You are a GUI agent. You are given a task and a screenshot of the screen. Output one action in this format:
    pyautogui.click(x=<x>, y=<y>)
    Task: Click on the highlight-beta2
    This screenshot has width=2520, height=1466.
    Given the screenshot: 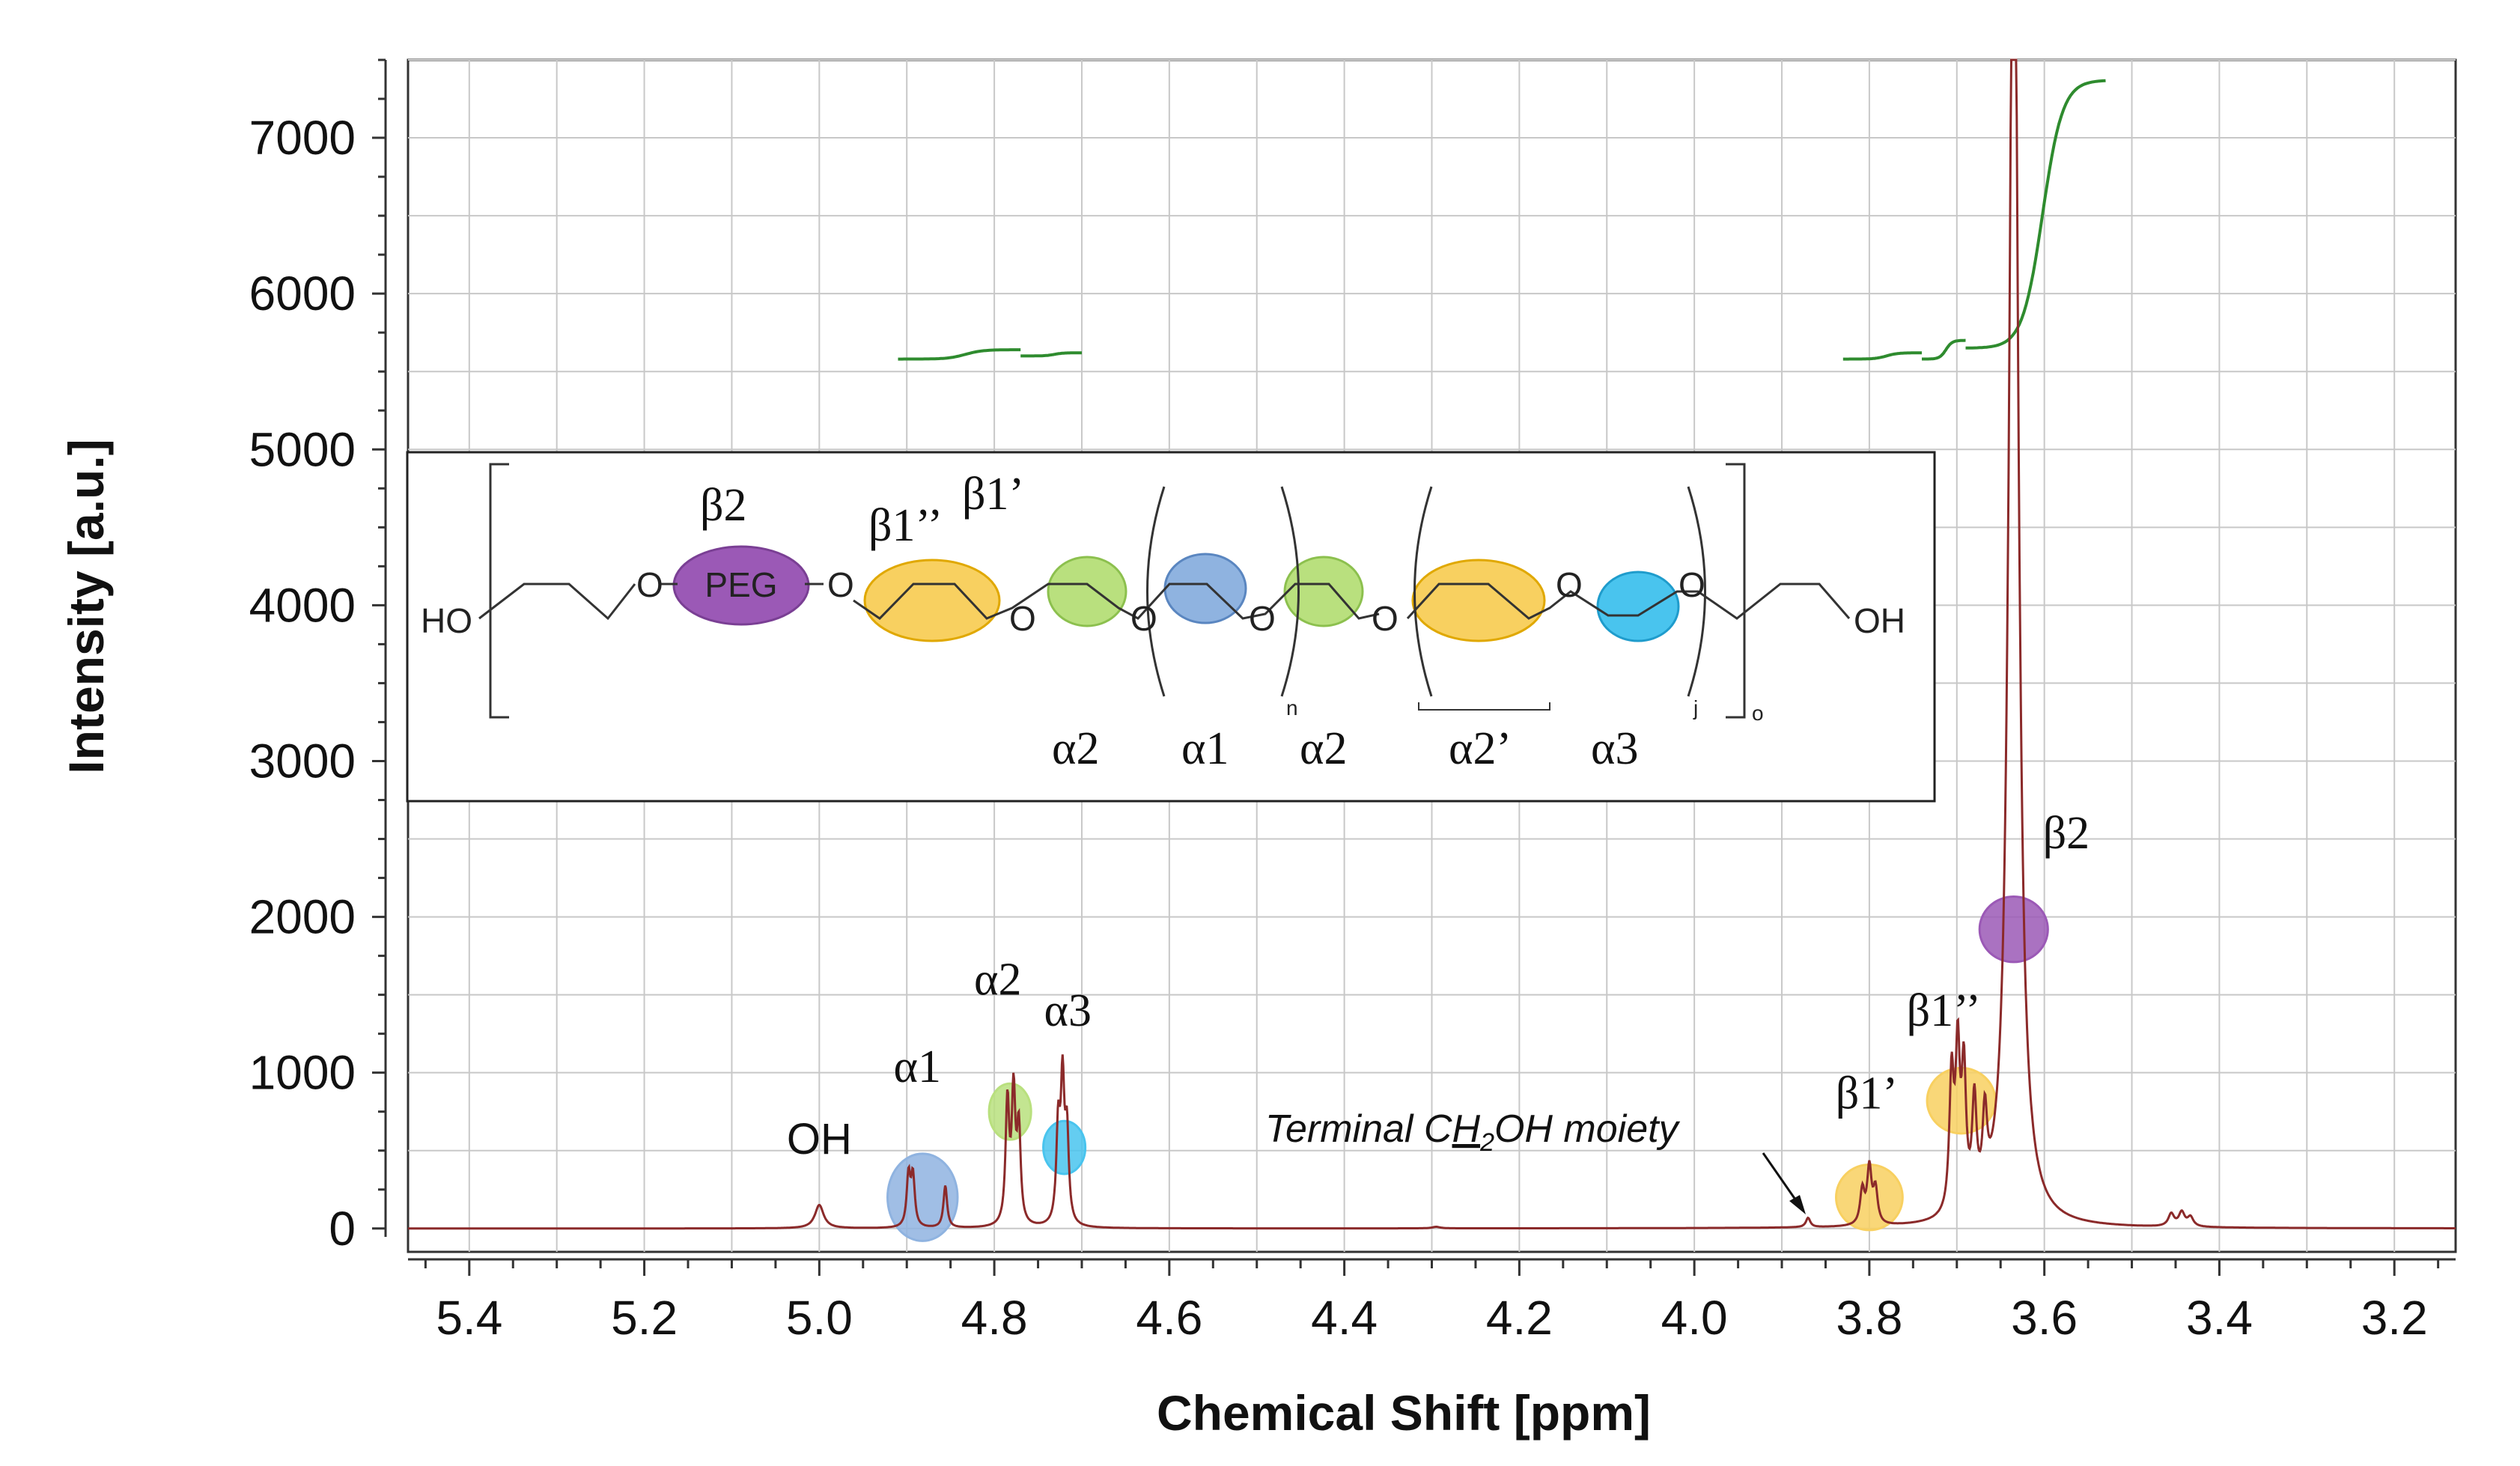 What is the action you would take?
    pyautogui.click(x=2013, y=929)
    